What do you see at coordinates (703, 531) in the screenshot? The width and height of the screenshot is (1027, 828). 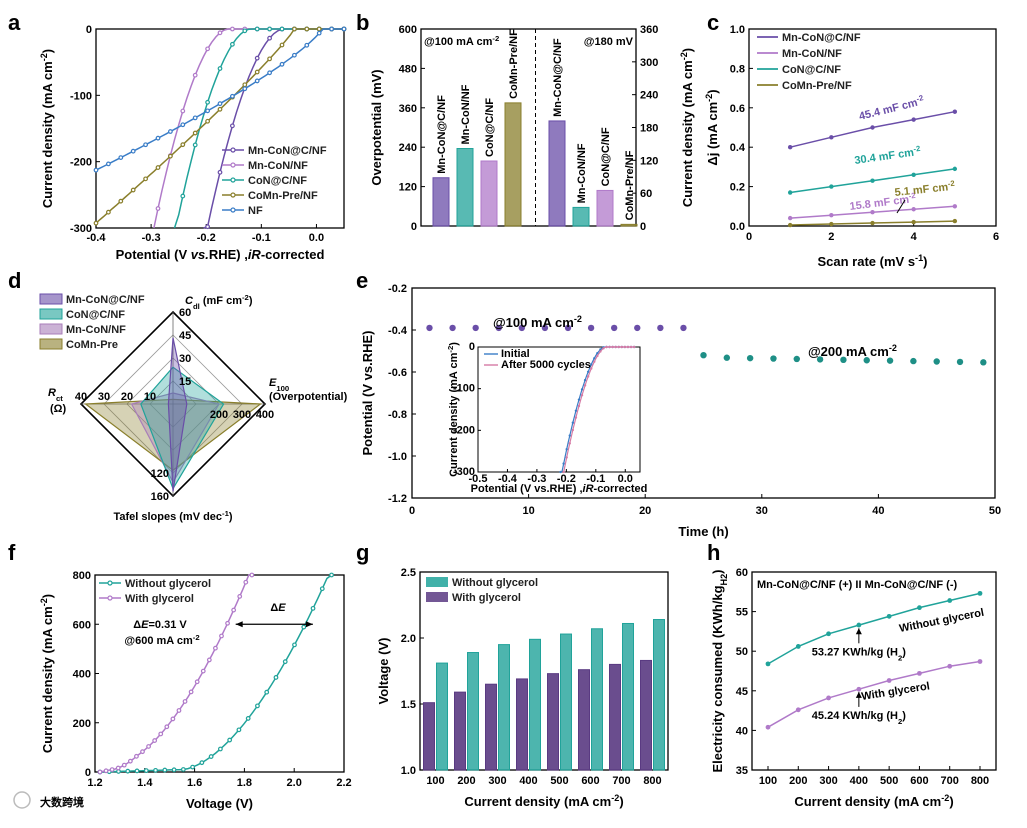 I see `panel-e-xlabel: Time (h)` at bounding box center [703, 531].